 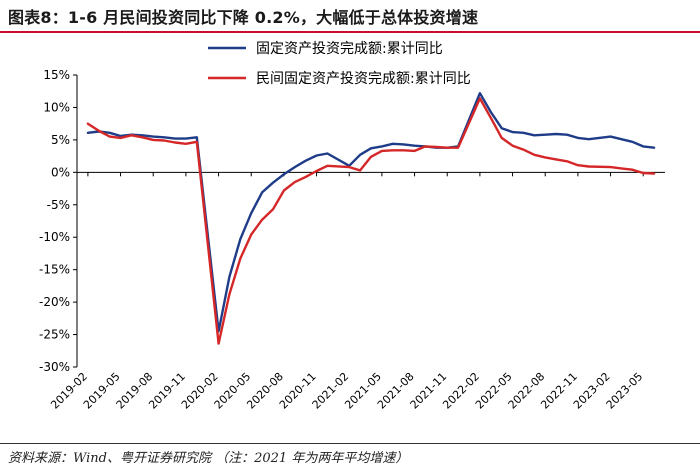 What do you see at coordinates (56, 75) in the screenshot?
I see `y-tick-label: 15%` at bounding box center [56, 75].